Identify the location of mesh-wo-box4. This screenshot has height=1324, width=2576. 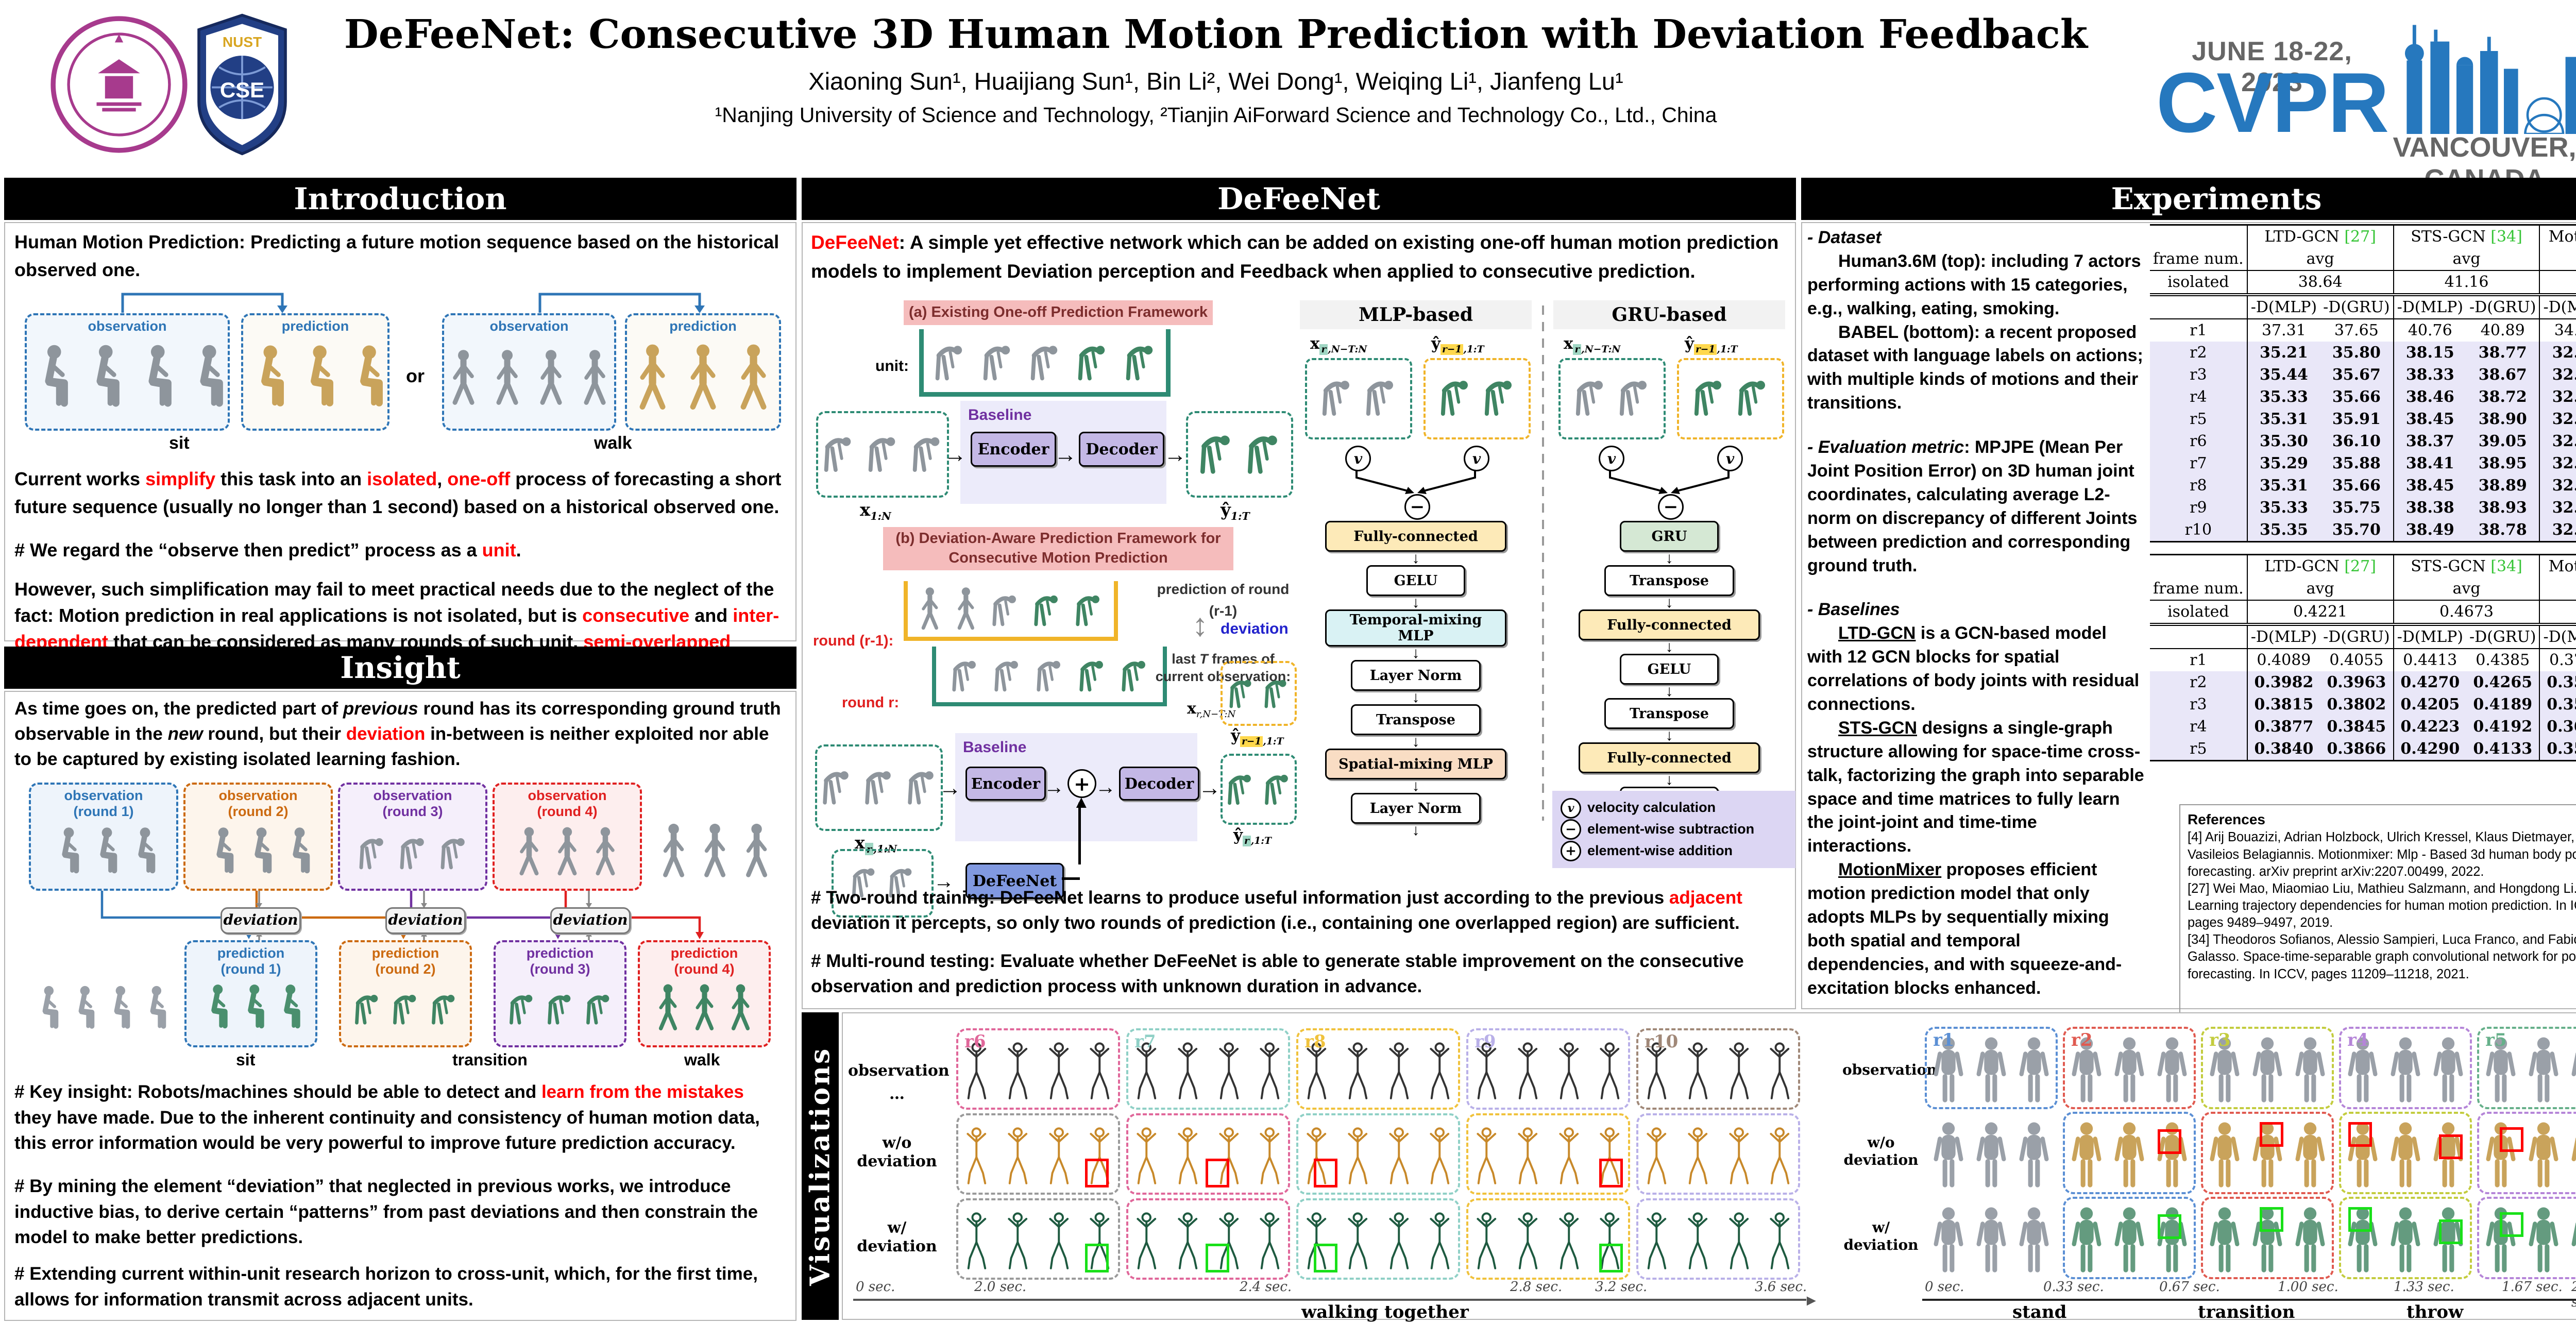
(2405, 1153).